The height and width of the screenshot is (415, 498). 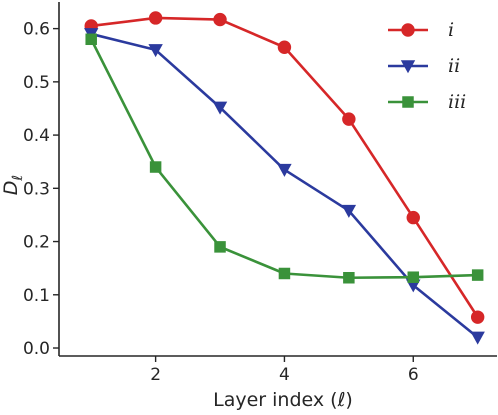 I want to click on y-tick-label: 0.6, so click(x=36, y=30).